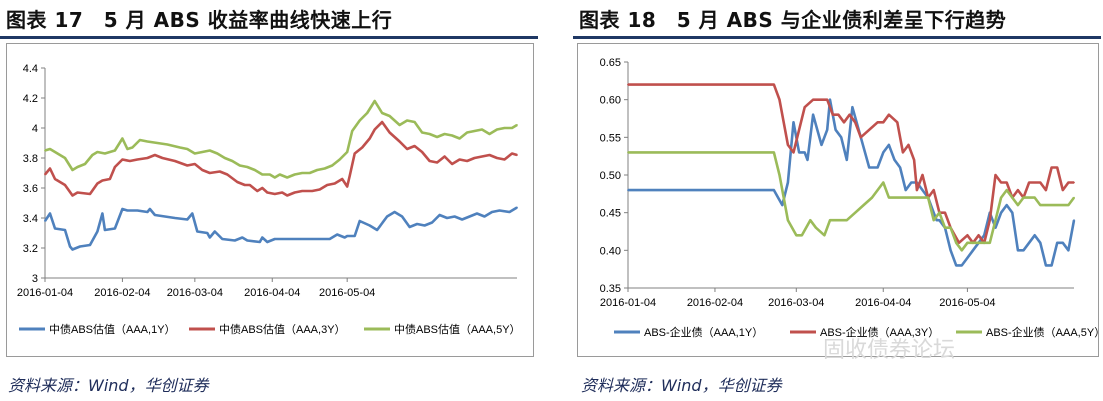  What do you see at coordinates (879, 332) in the screenshot?
I see `legend-label-1: ABS-企业债（AAA,3Y）` at bounding box center [879, 332].